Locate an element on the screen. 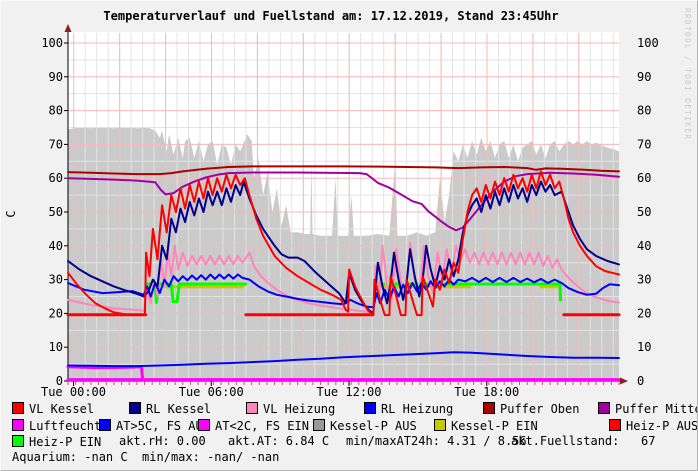 The image size is (698, 471). legend-item-puffer_mitte: Puffer Mitte is located at coordinates (648, 409).